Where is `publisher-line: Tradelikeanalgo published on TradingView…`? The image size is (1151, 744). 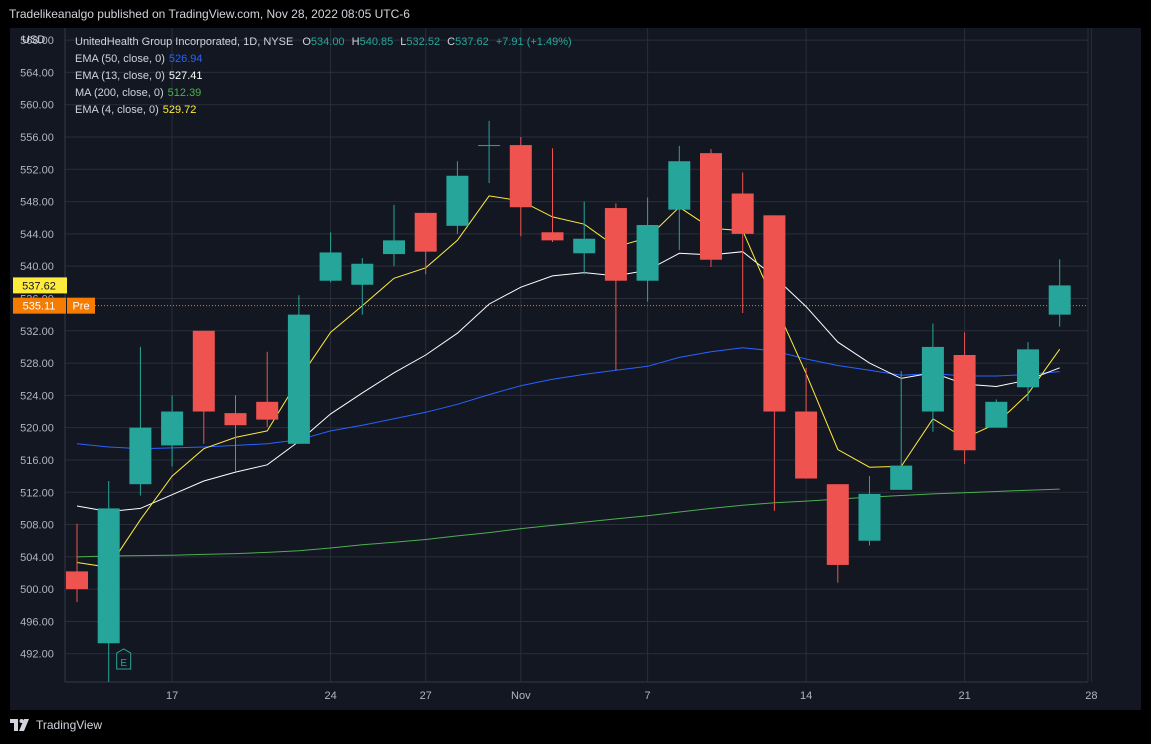
publisher-line: Tradelikeanalgo published on TradingView… is located at coordinates (209, 14).